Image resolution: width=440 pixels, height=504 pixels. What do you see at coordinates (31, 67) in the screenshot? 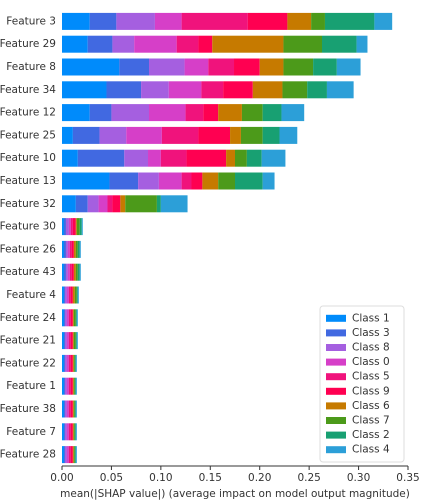
I see `y-tick-label: Feature 8` at bounding box center [31, 67].